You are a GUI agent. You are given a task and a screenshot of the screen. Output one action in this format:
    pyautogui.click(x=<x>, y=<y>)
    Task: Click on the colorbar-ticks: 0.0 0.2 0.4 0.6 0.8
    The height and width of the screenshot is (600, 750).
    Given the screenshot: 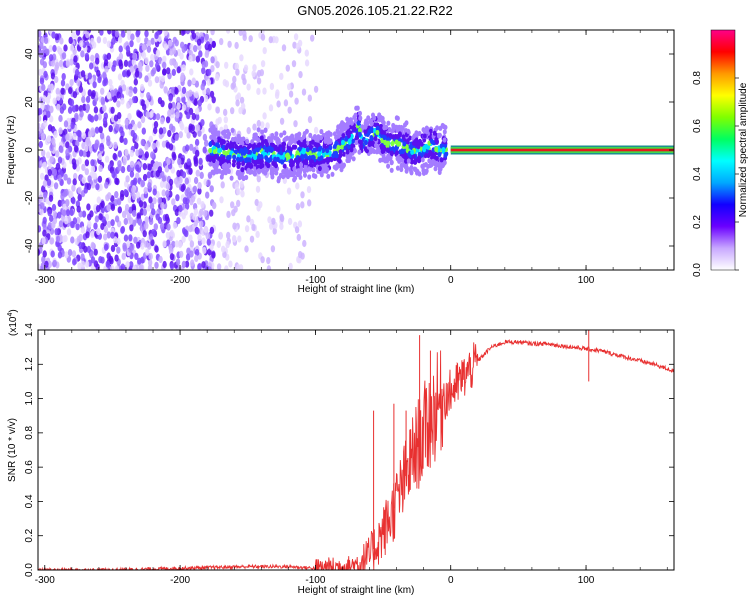 What is the action you would take?
    pyautogui.click(x=715, y=174)
    